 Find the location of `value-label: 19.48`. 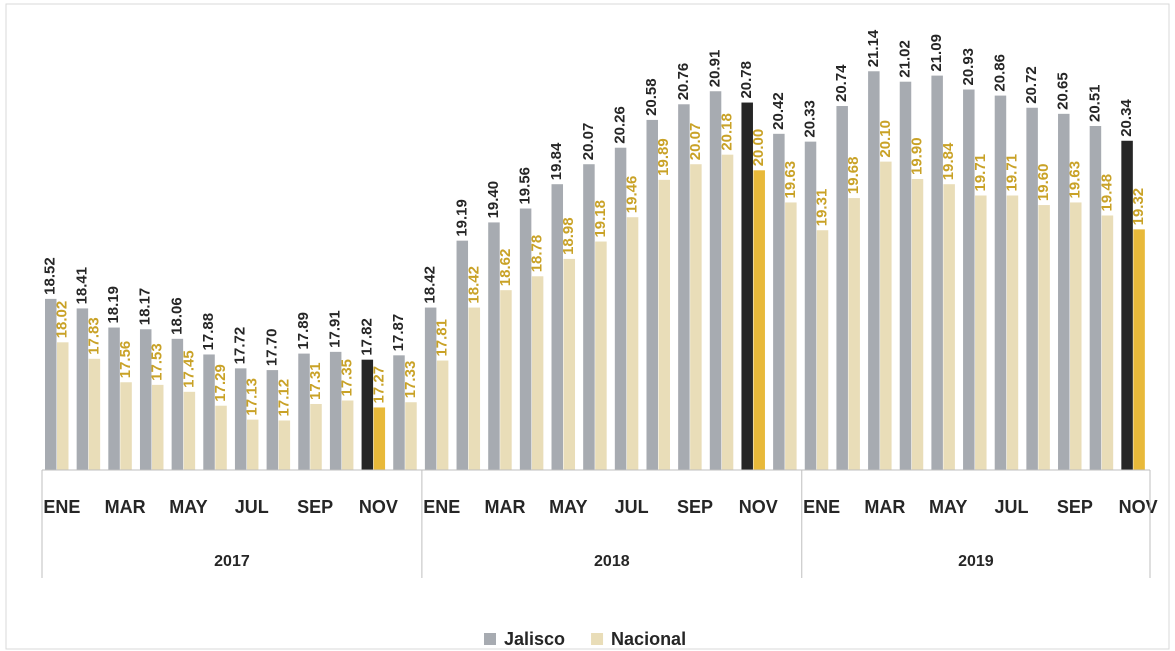

value-label: 19.48 is located at coordinates (1106, 193).